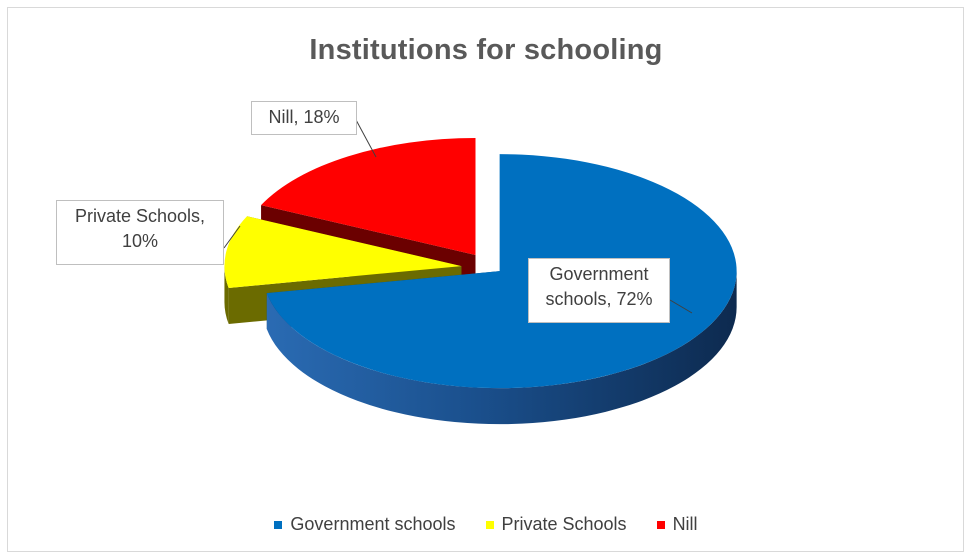 The height and width of the screenshot is (559, 972). What do you see at coordinates (226, 295) in the screenshot?
I see `pie-slice-side-private-schools` at bounding box center [226, 295].